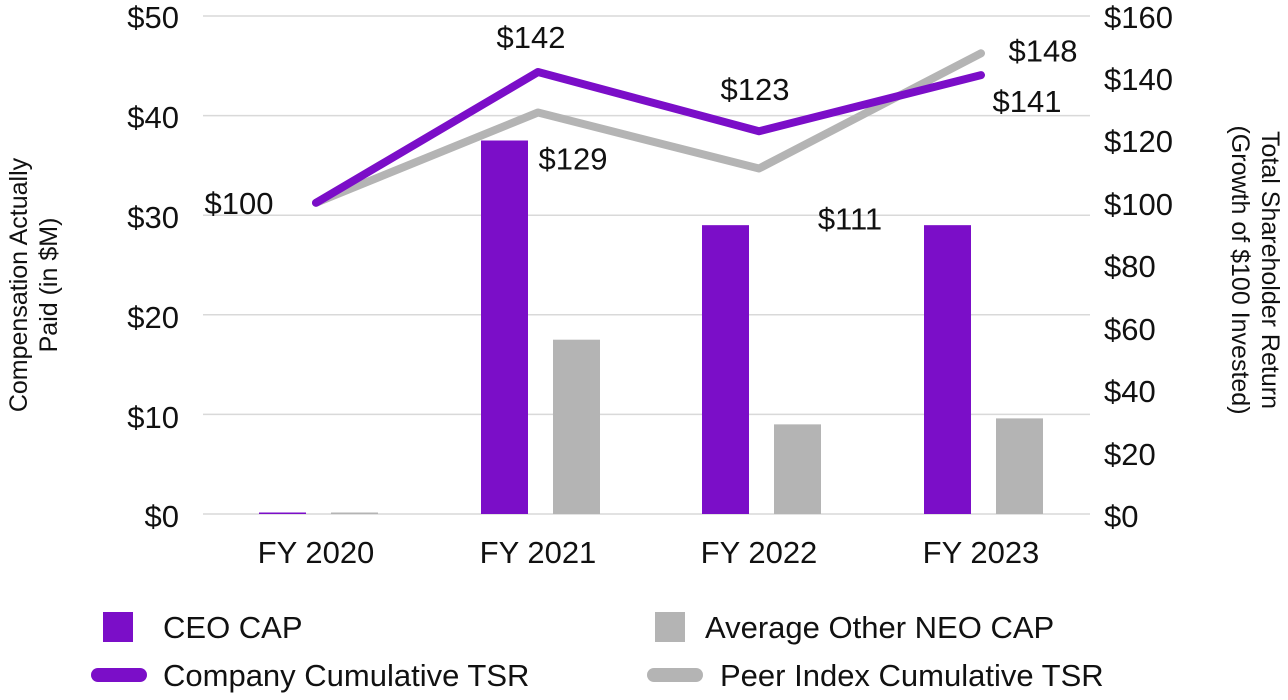  What do you see at coordinates (118, 627) in the screenshot?
I see `legend-swatch-ceo-cap` at bounding box center [118, 627].